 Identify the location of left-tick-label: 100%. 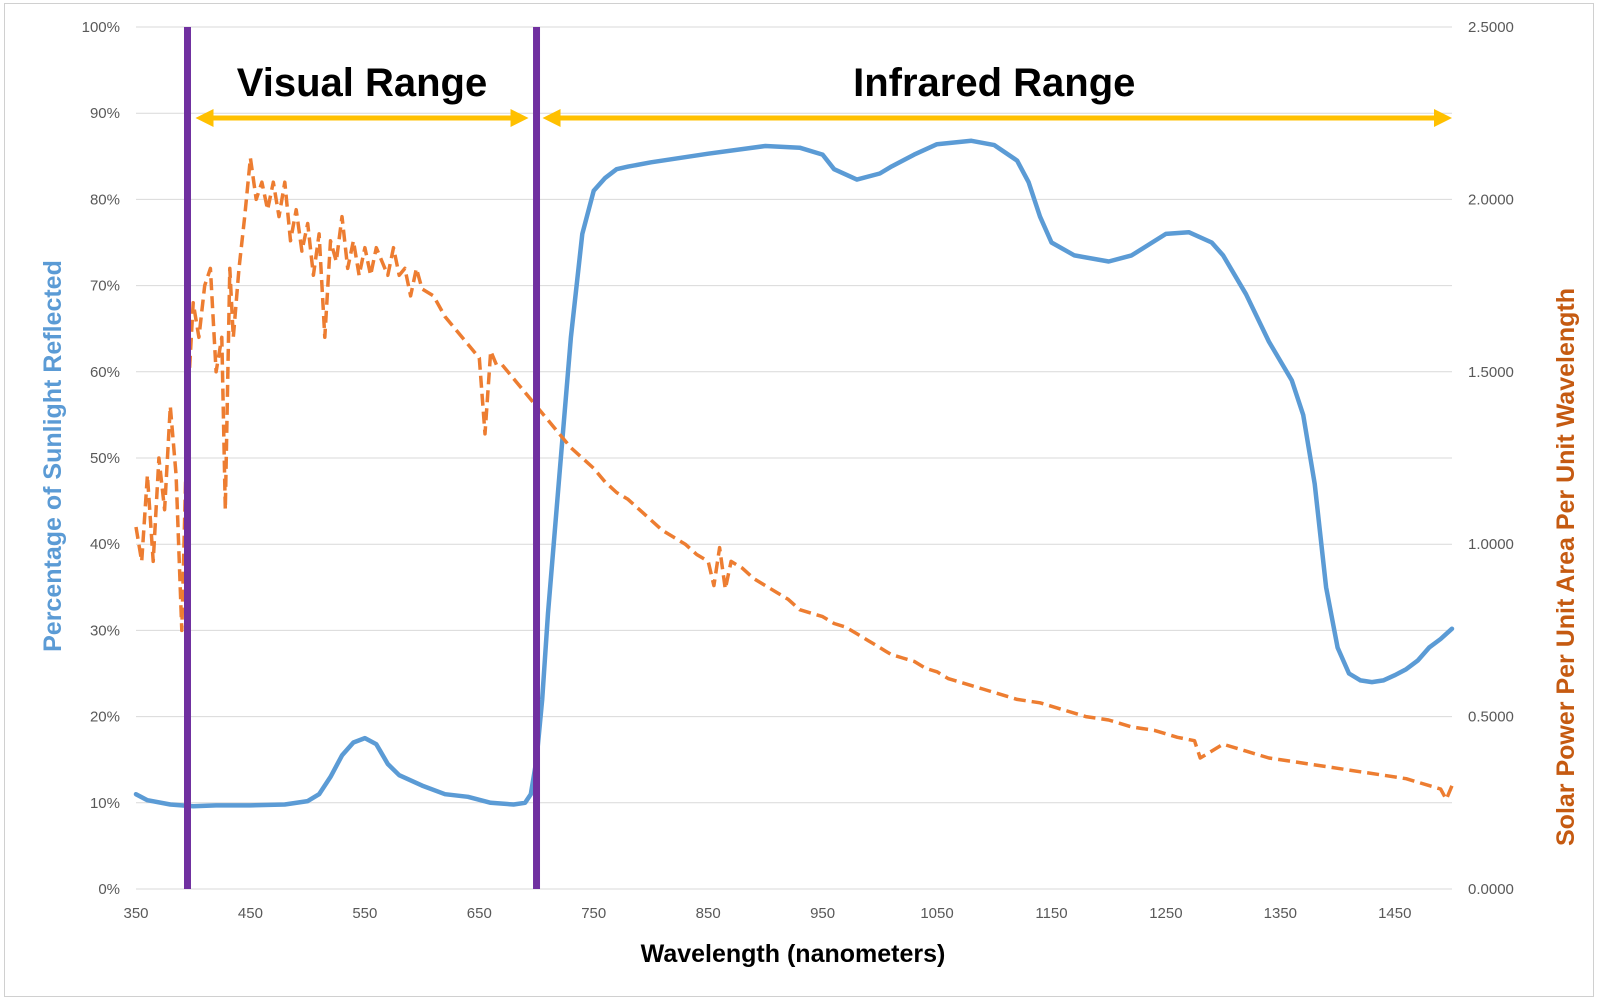
(101, 27).